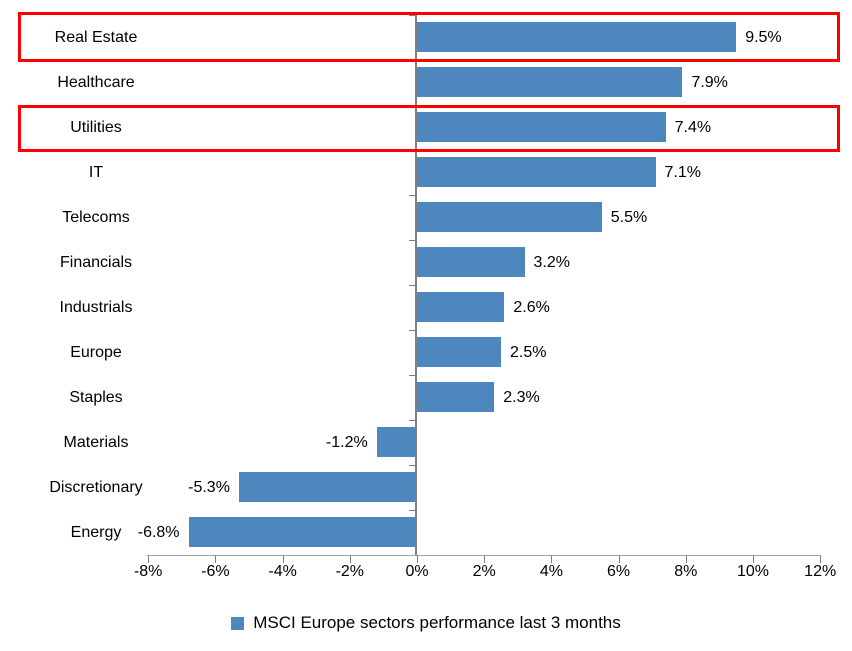 The height and width of the screenshot is (651, 852). I want to click on category-label-energy: Energy, so click(96, 532).